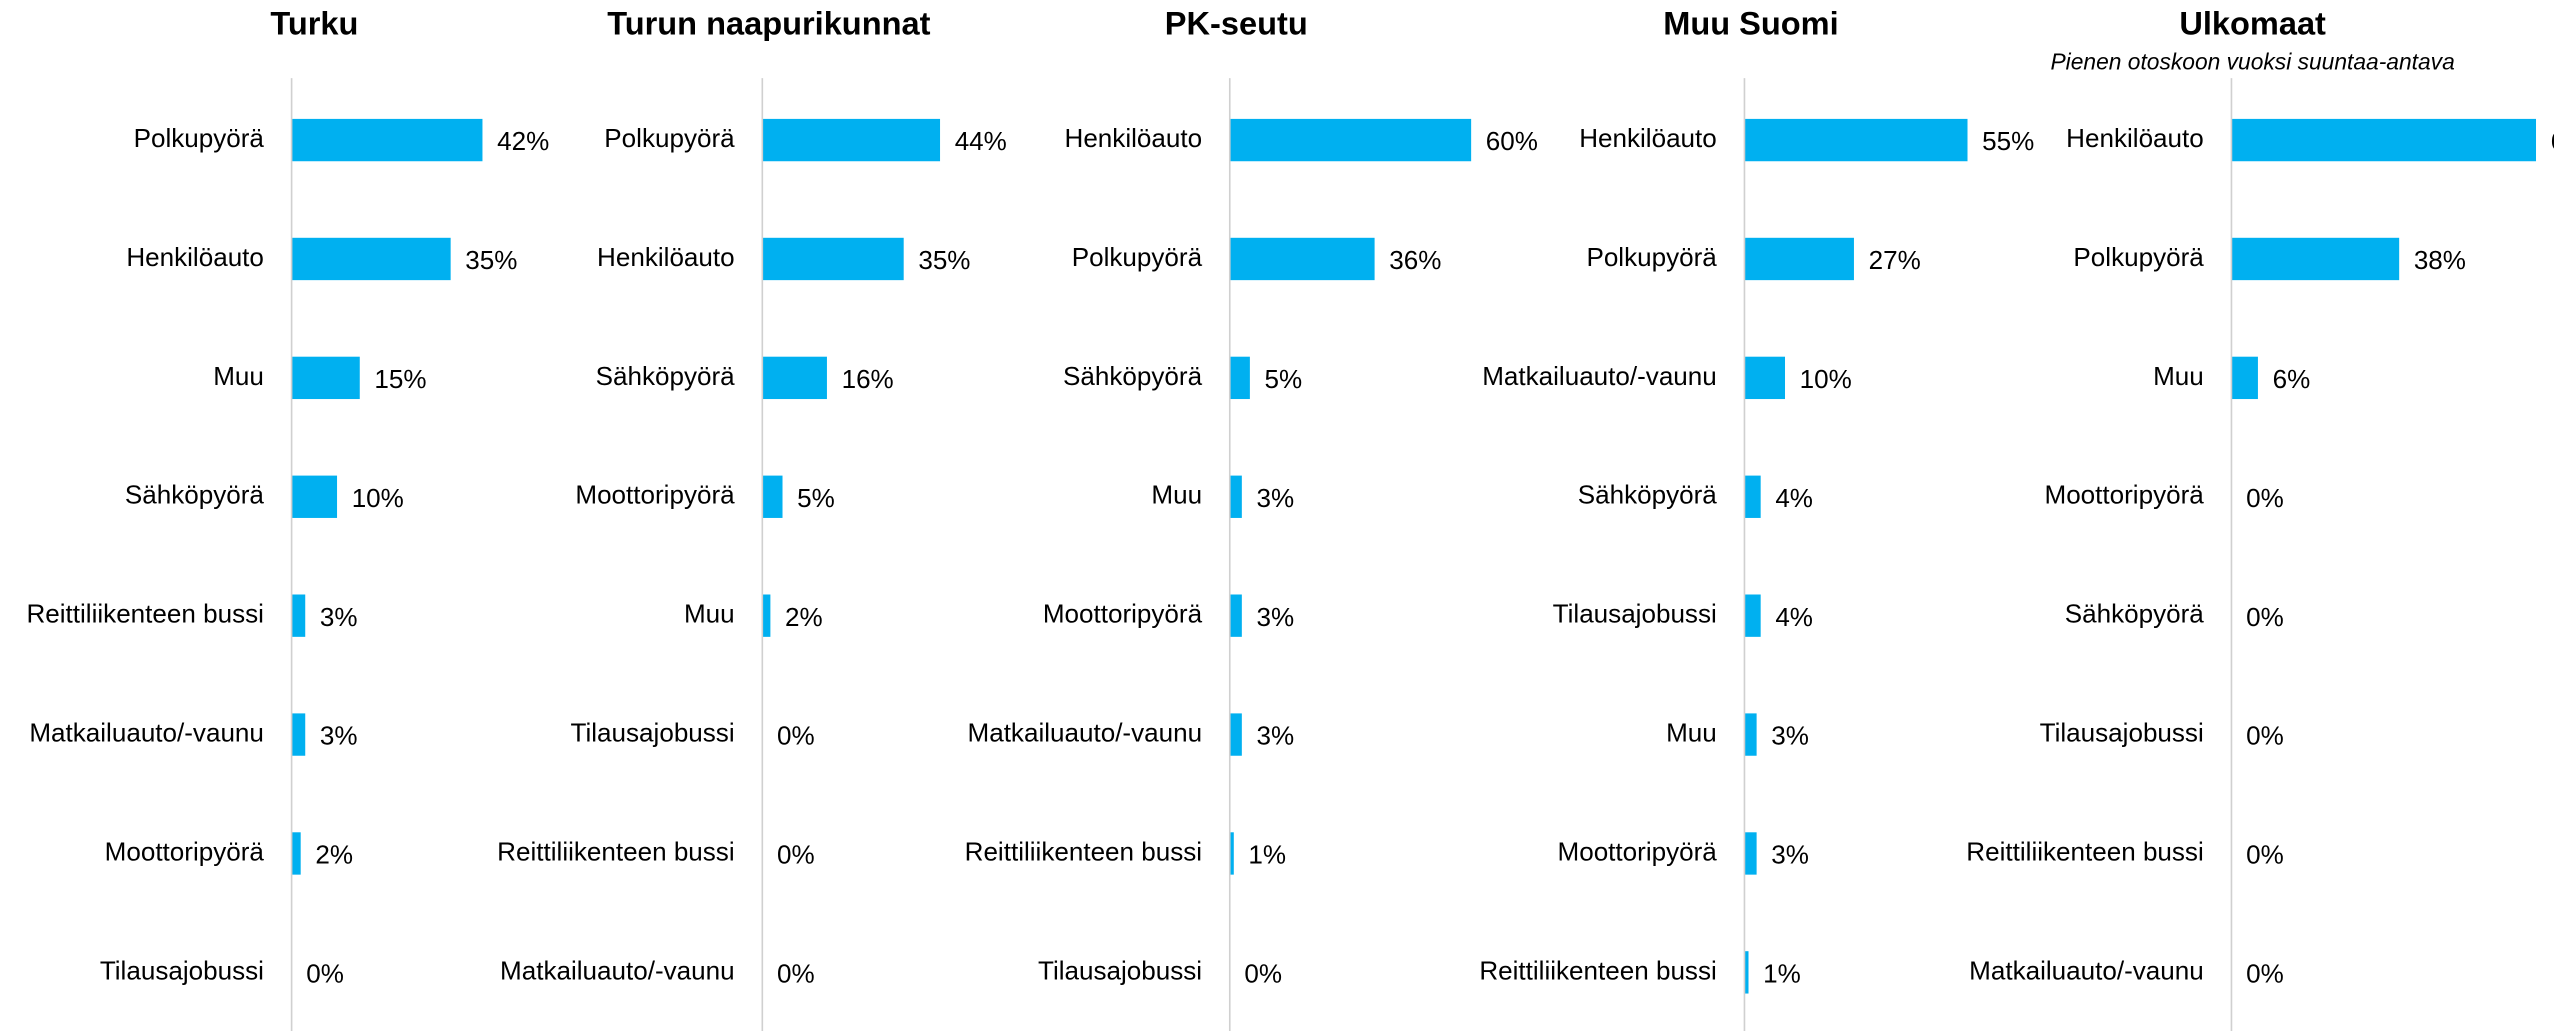  Describe the element at coordinates (2252, 24) in the screenshot. I see `chart-title: Ulkomaat` at that location.